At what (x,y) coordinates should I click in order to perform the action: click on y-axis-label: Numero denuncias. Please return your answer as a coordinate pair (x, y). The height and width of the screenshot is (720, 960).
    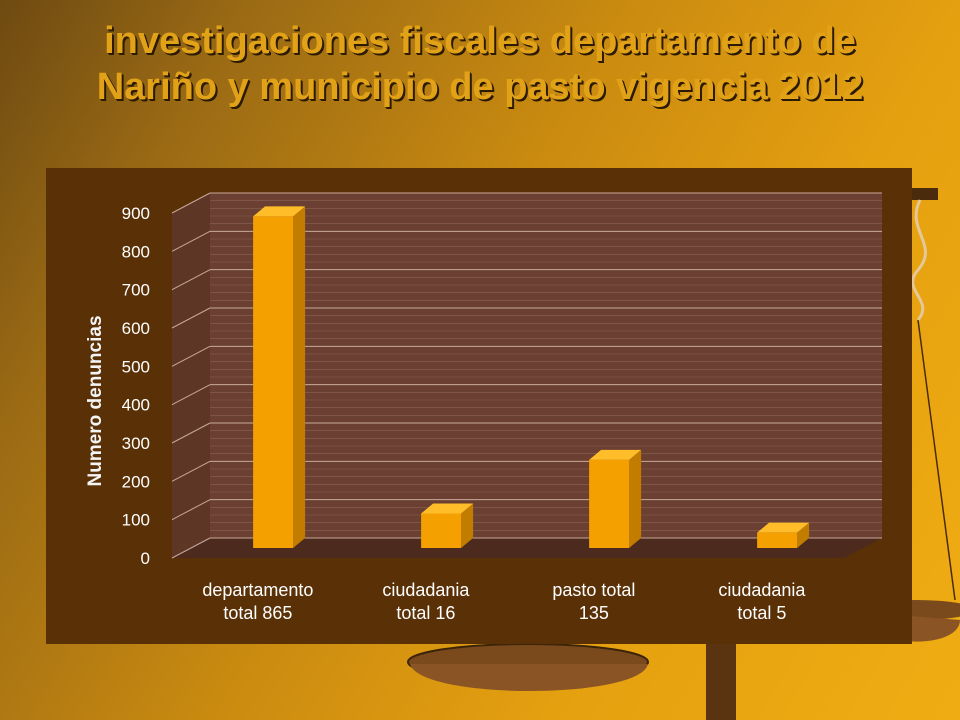
    Looking at the image, I should click on (95, 400).